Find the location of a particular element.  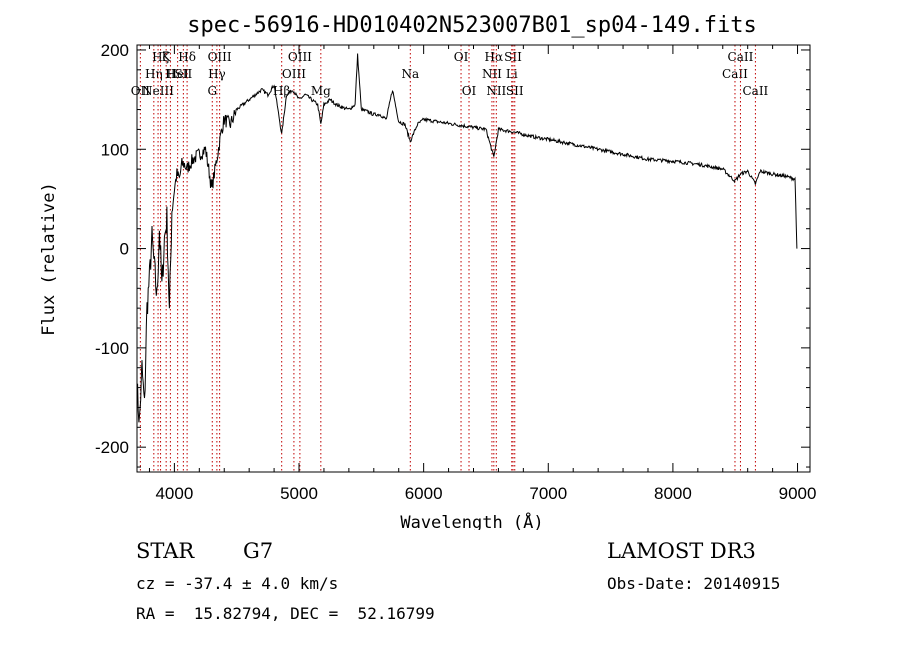

x-tick-label: 4000 is located at coordinates (174, 493).